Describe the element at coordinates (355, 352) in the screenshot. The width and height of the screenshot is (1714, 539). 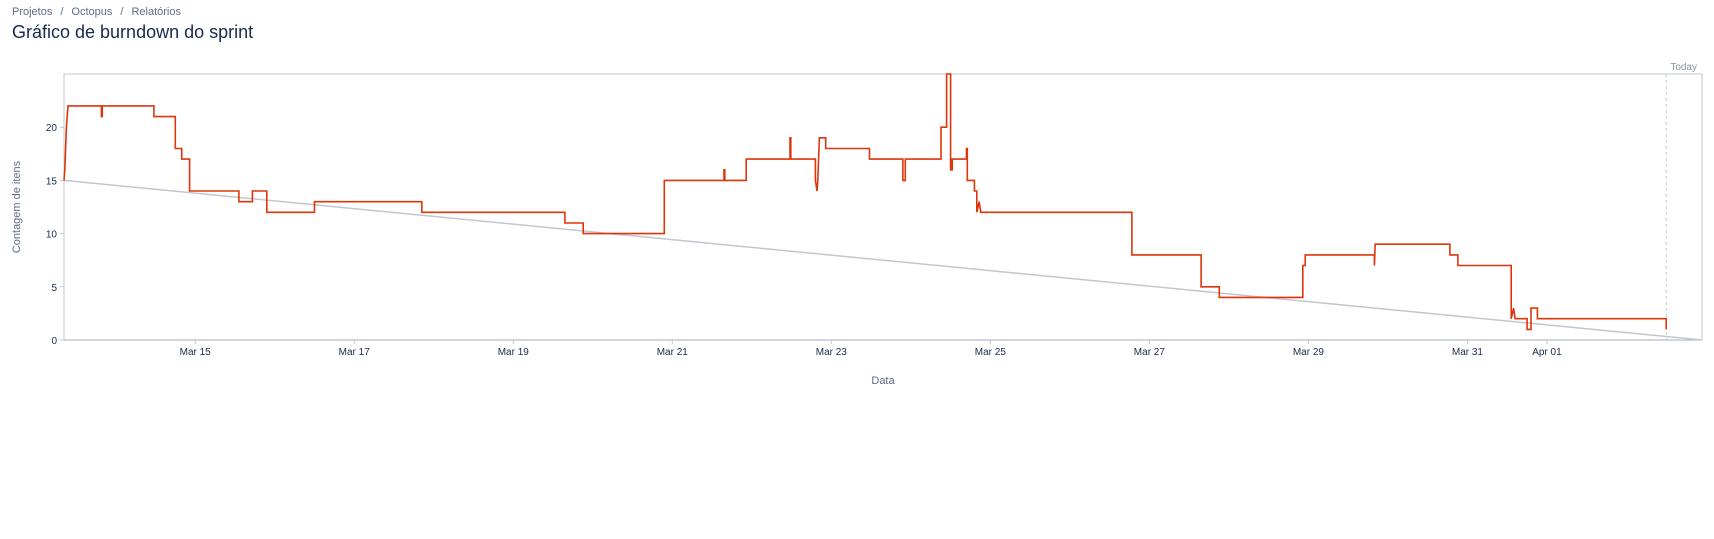
I see `x-tick-label: Mar 17` at that location.